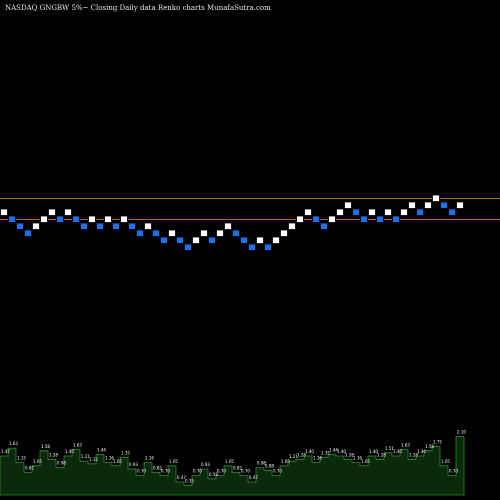 This screenshot has width=500, height=500. I want to click on volume-label-5: 1.58, so click(45, 446).